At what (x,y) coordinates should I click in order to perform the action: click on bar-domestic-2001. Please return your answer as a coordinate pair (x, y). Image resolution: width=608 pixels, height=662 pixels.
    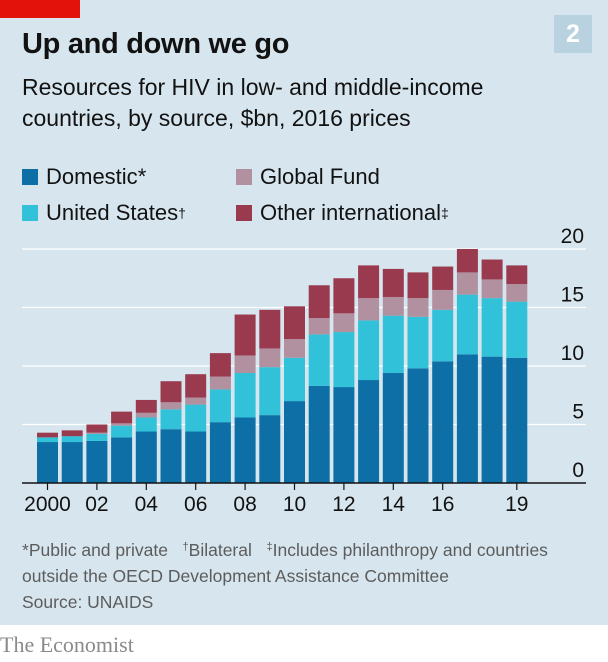
    Looking at the image, I should click on (72, 462).